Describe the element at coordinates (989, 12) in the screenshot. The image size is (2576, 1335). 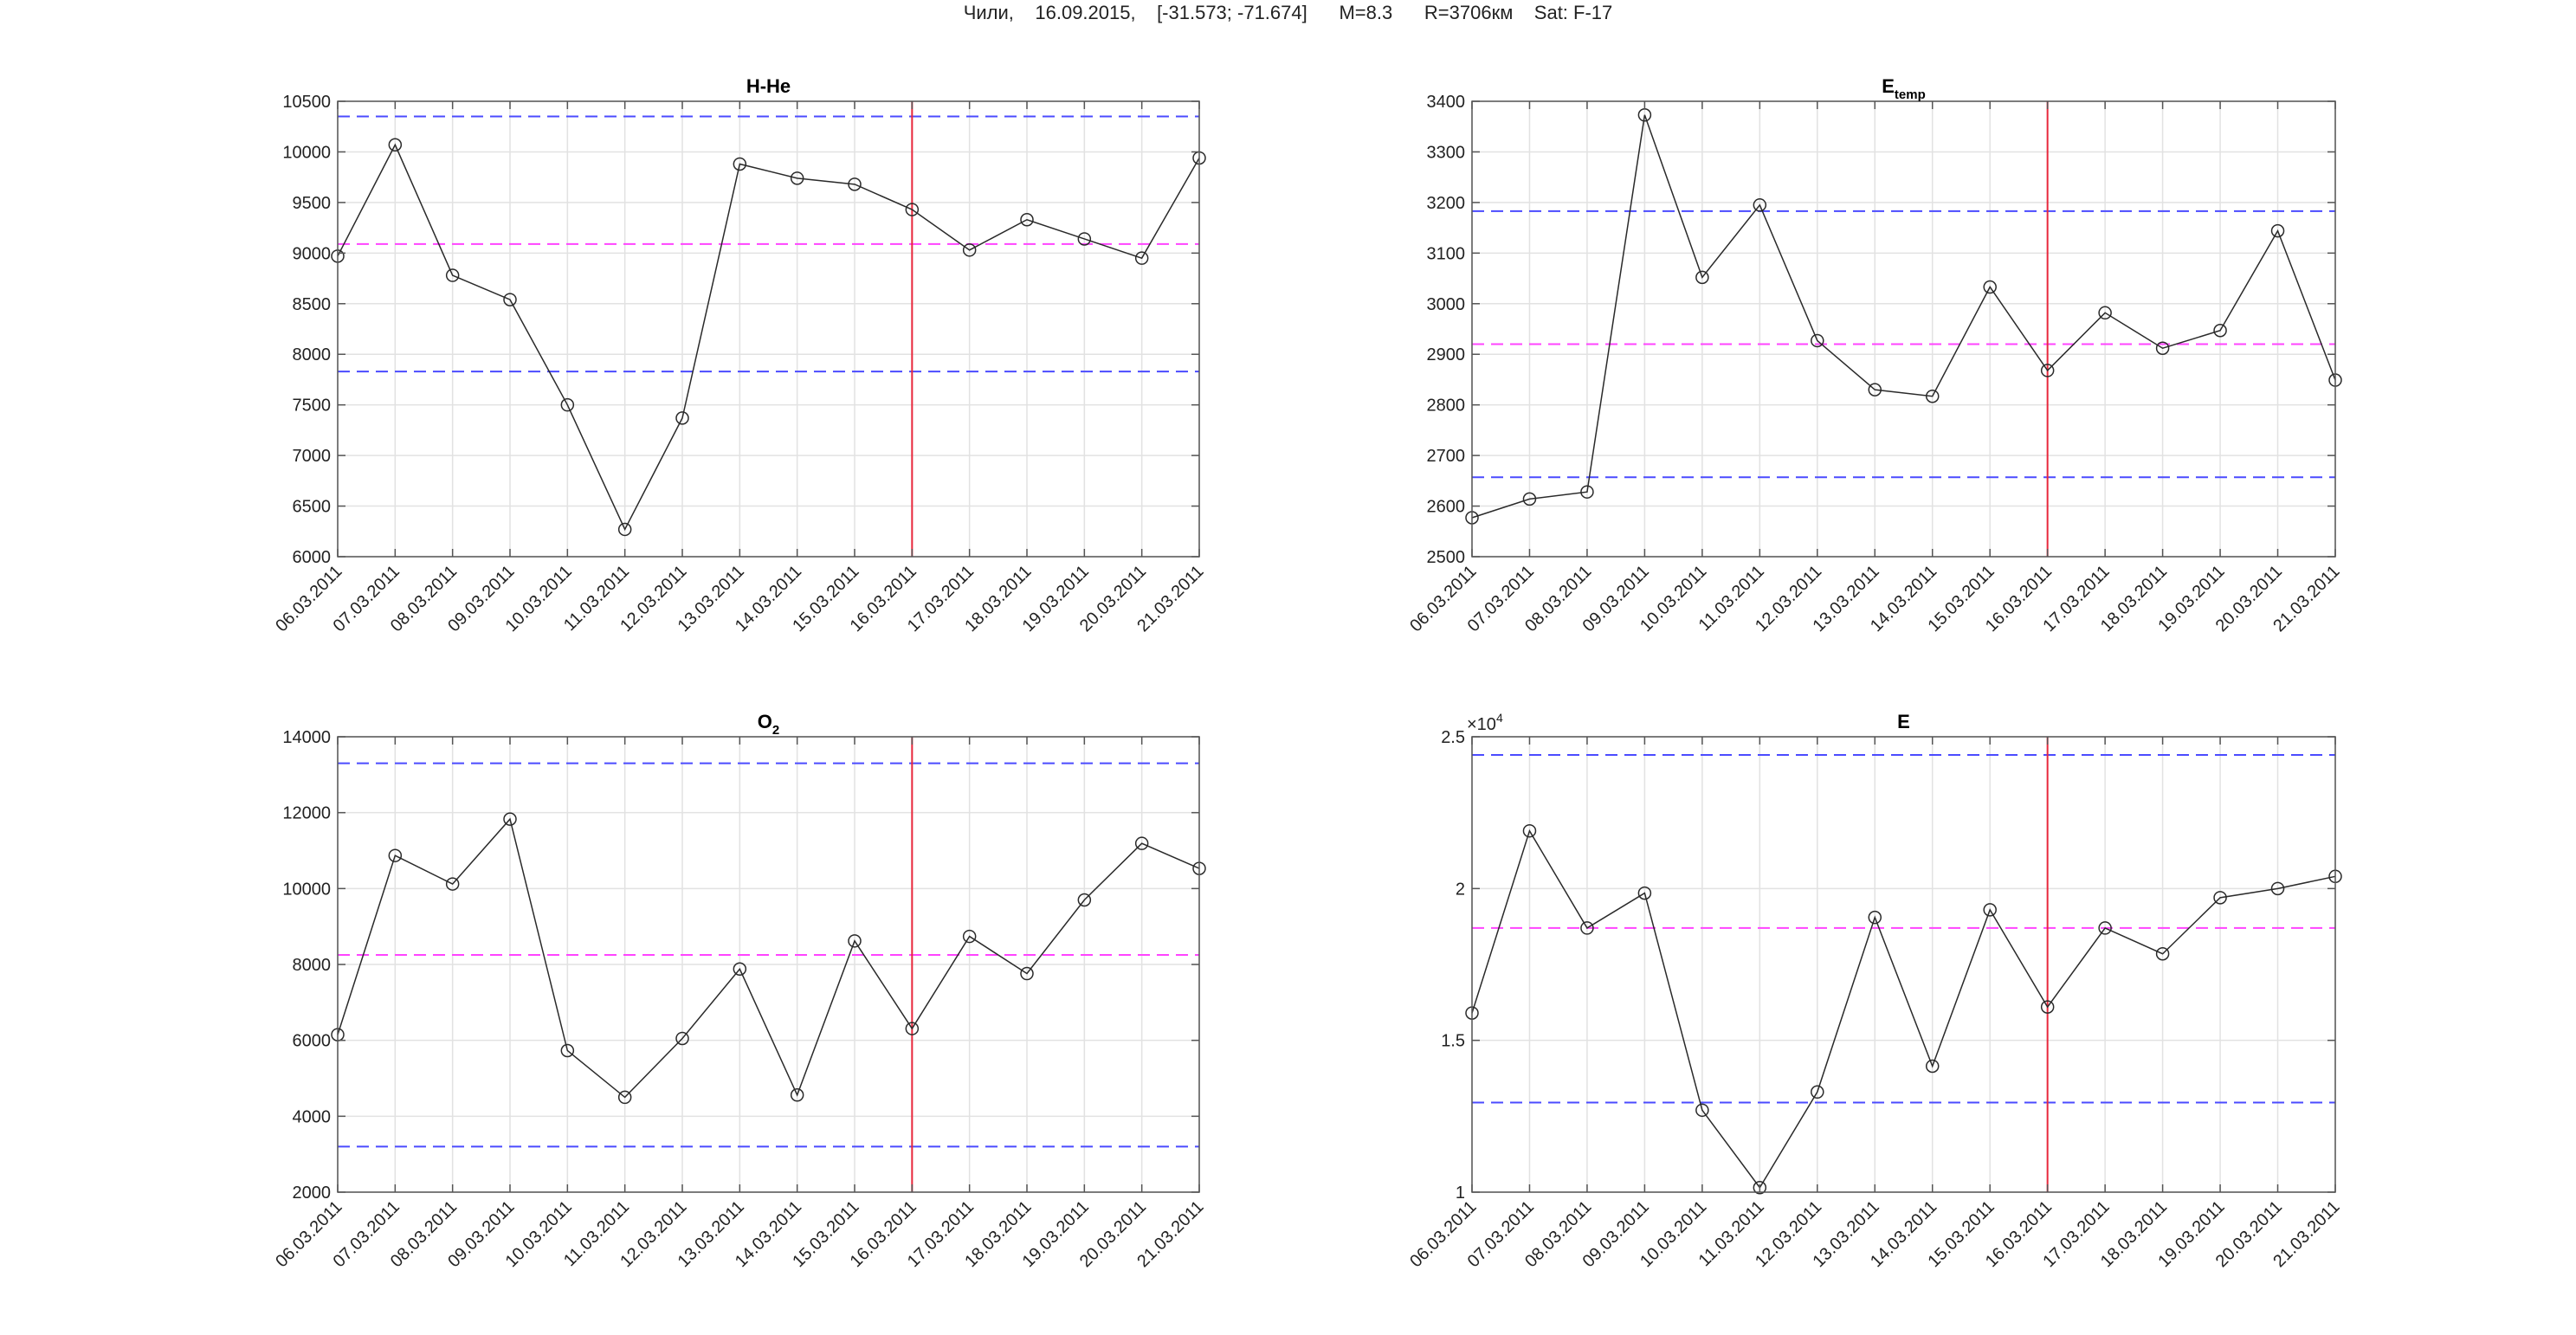
I see `suptitle-location: Чили,` at that location.